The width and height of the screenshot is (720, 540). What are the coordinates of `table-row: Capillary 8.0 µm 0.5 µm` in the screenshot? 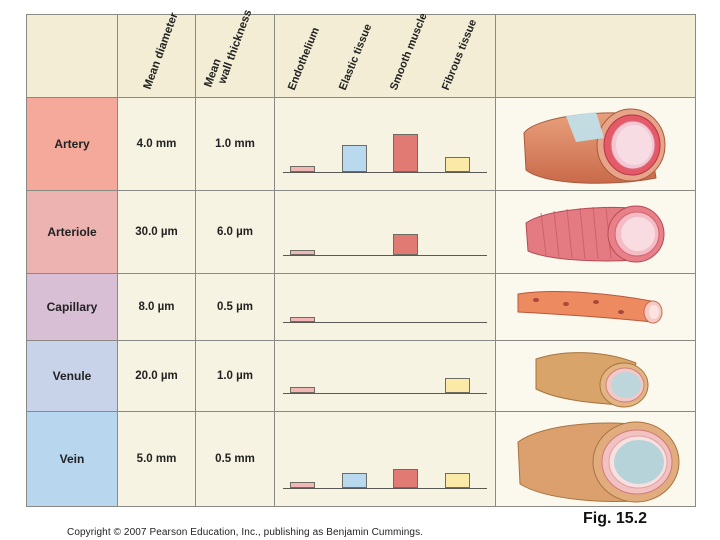 It's located at (361, 307).